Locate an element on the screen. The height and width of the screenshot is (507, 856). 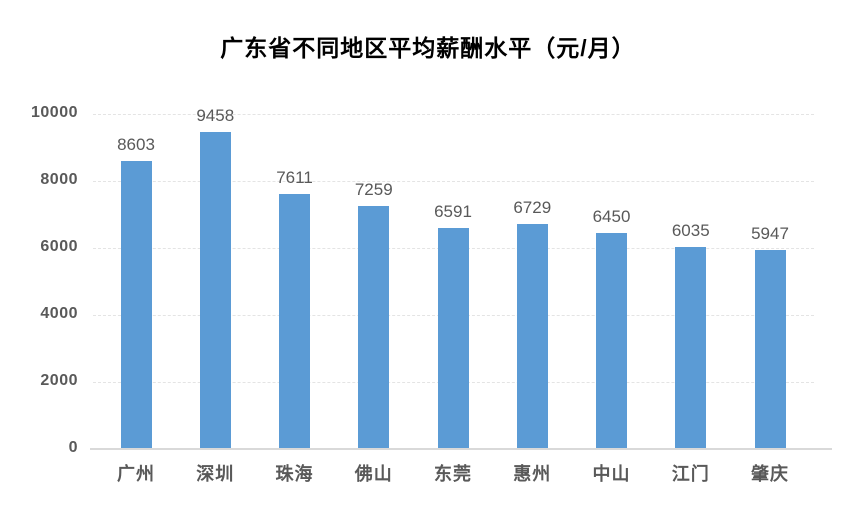
category-label-肇庆: 肇庆 is located at coordinates (770, 474).